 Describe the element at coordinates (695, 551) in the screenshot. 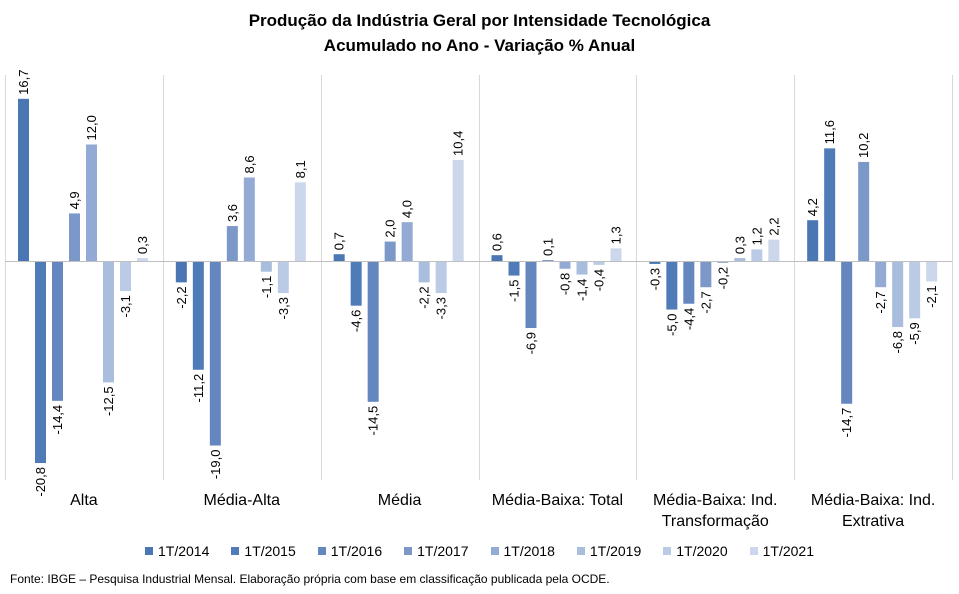

I see `legend-item: 1T/2020` at that location.